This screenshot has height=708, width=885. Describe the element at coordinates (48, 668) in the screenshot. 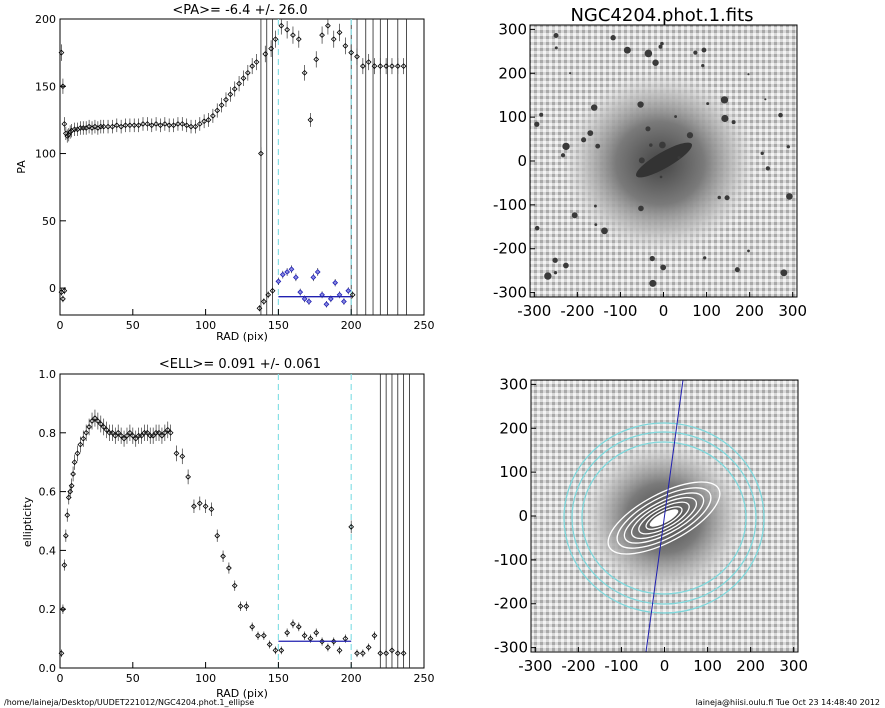

I see `ellipticity-y-tick-label: 0.0` at that location.